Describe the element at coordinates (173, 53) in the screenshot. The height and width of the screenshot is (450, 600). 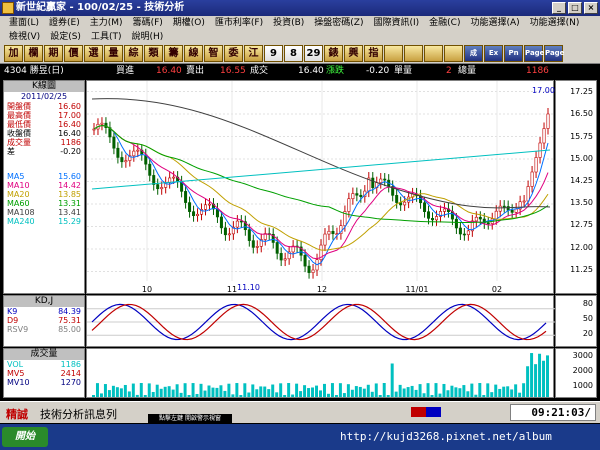
I see `toolbar-button: 籌` at that location.